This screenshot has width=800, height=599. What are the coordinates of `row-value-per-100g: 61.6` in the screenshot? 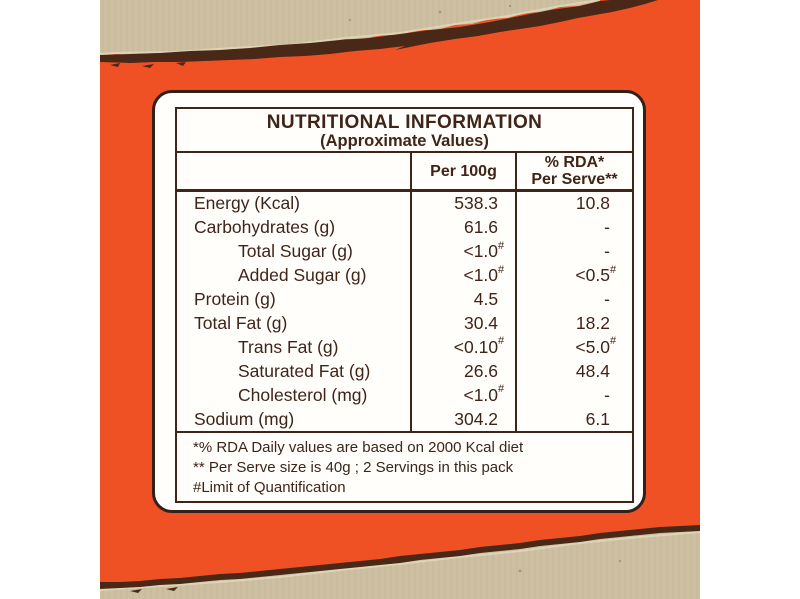 It's located at (462, 227).